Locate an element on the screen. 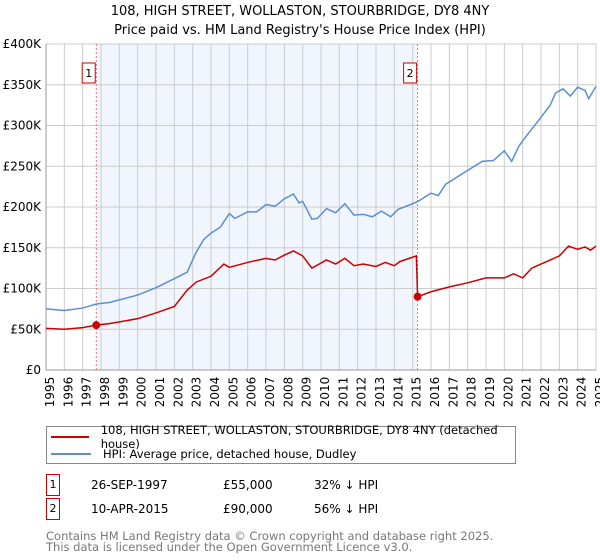 The image size is (600, 560). y-tick-label: £350K is located at coordinates (23, 85).